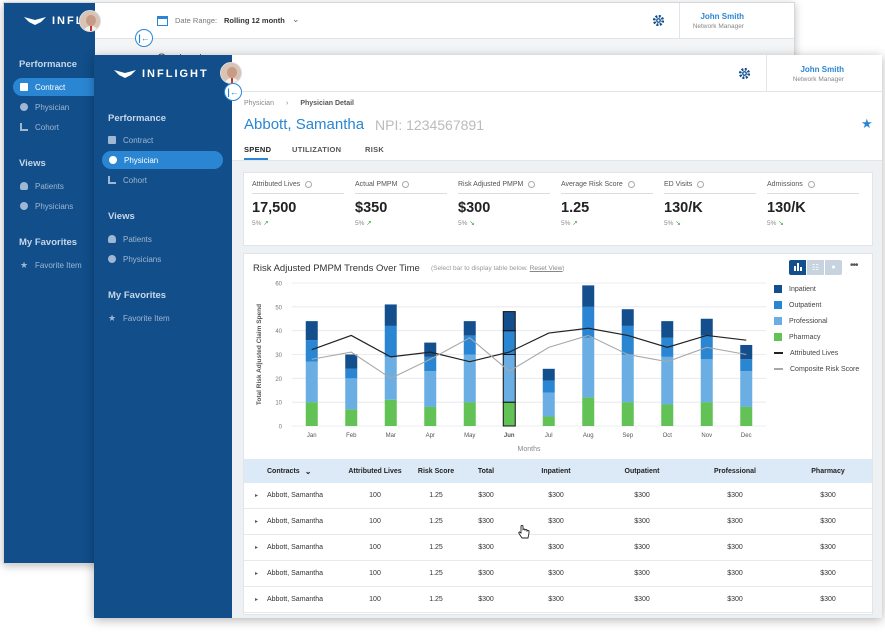 This screenshot has width=885, height=640. What do you see at coordinates (469, 378) in the screenshot?
I see `bar-professional-may` at bounding box center [469, 378].